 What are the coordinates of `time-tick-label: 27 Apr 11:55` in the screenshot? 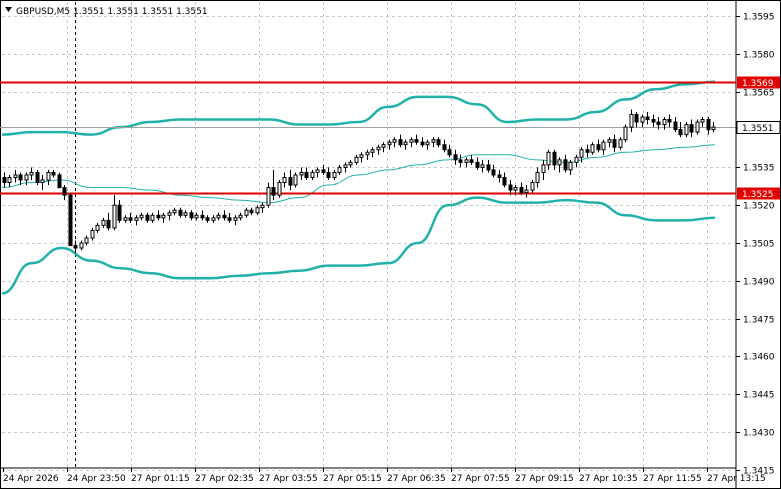 It's located at (672, 479).